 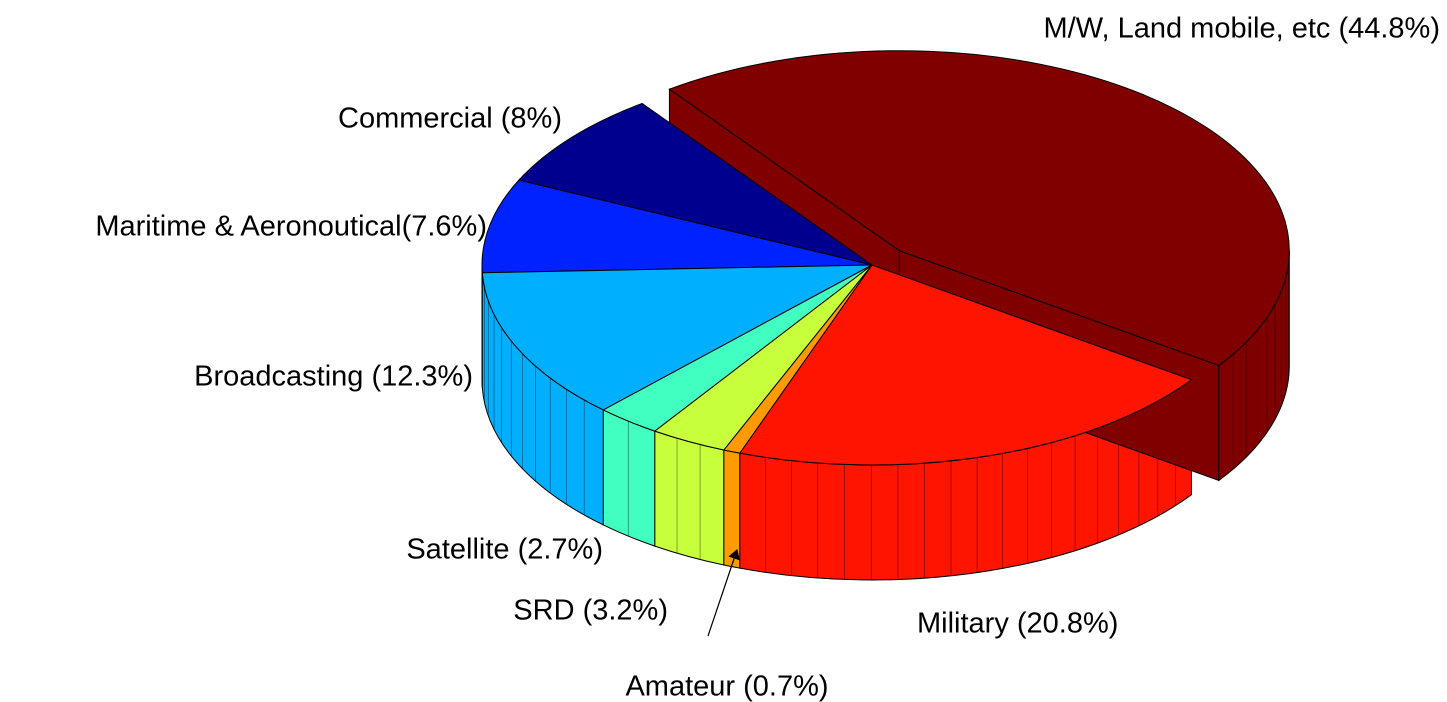 I want to click on amateur-arrow, so click(x=723, y=593).